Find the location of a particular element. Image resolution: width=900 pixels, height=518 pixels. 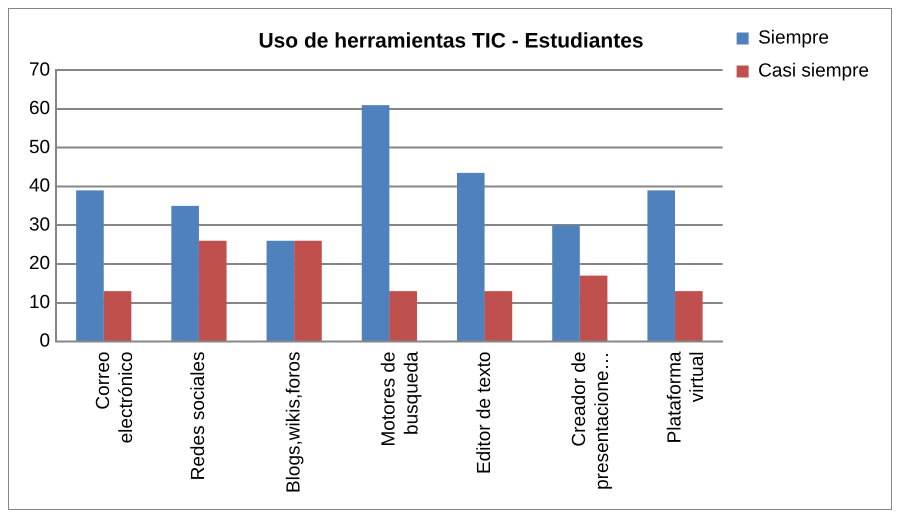

y-tick-label: 60 is located at coordinates (39, 109).